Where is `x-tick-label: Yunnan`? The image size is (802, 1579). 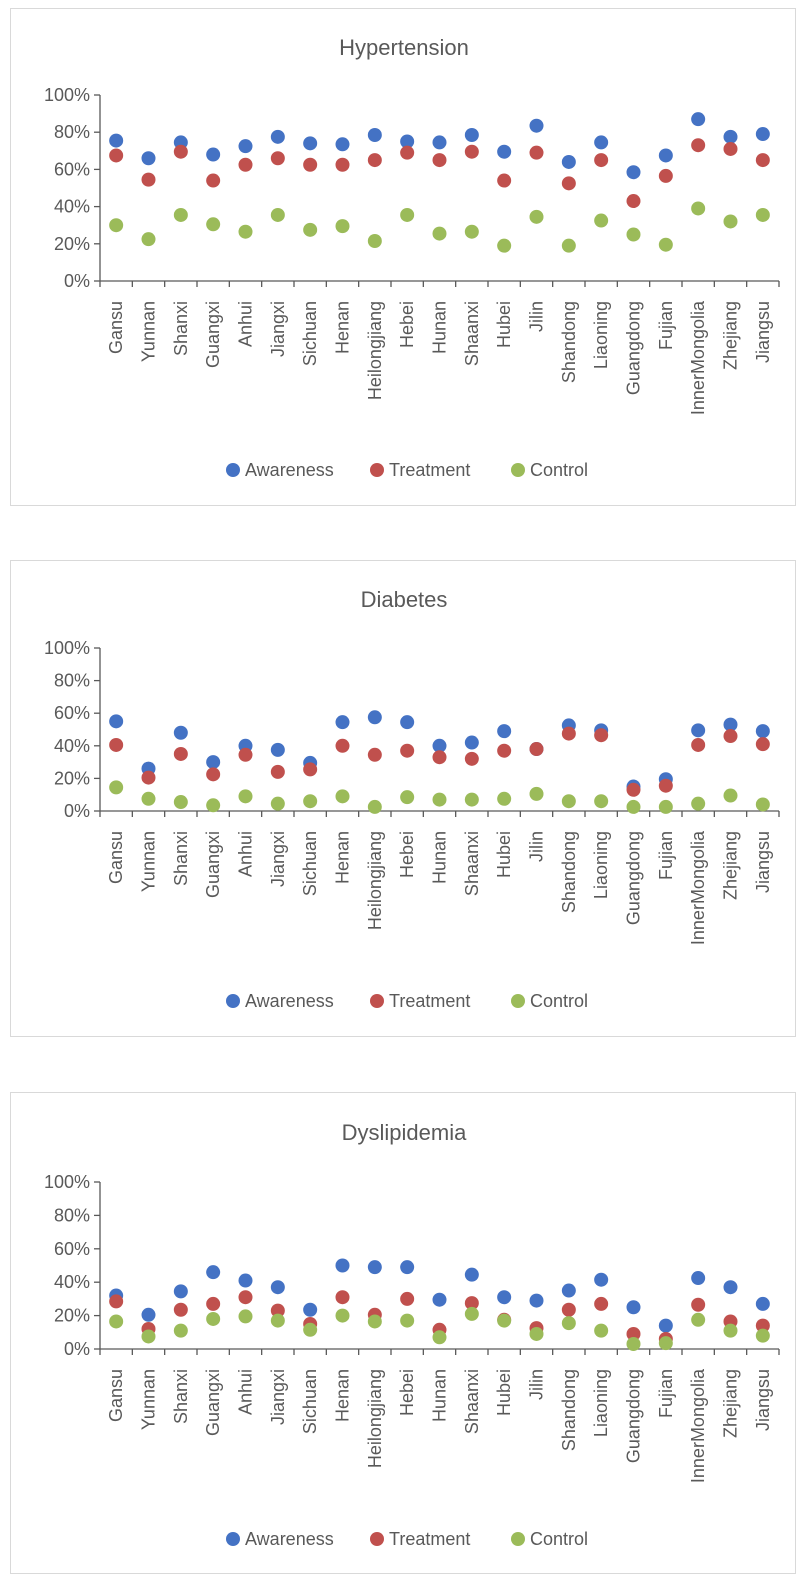
x-tick-label: Yunnan is located at coordinates (149, 331).